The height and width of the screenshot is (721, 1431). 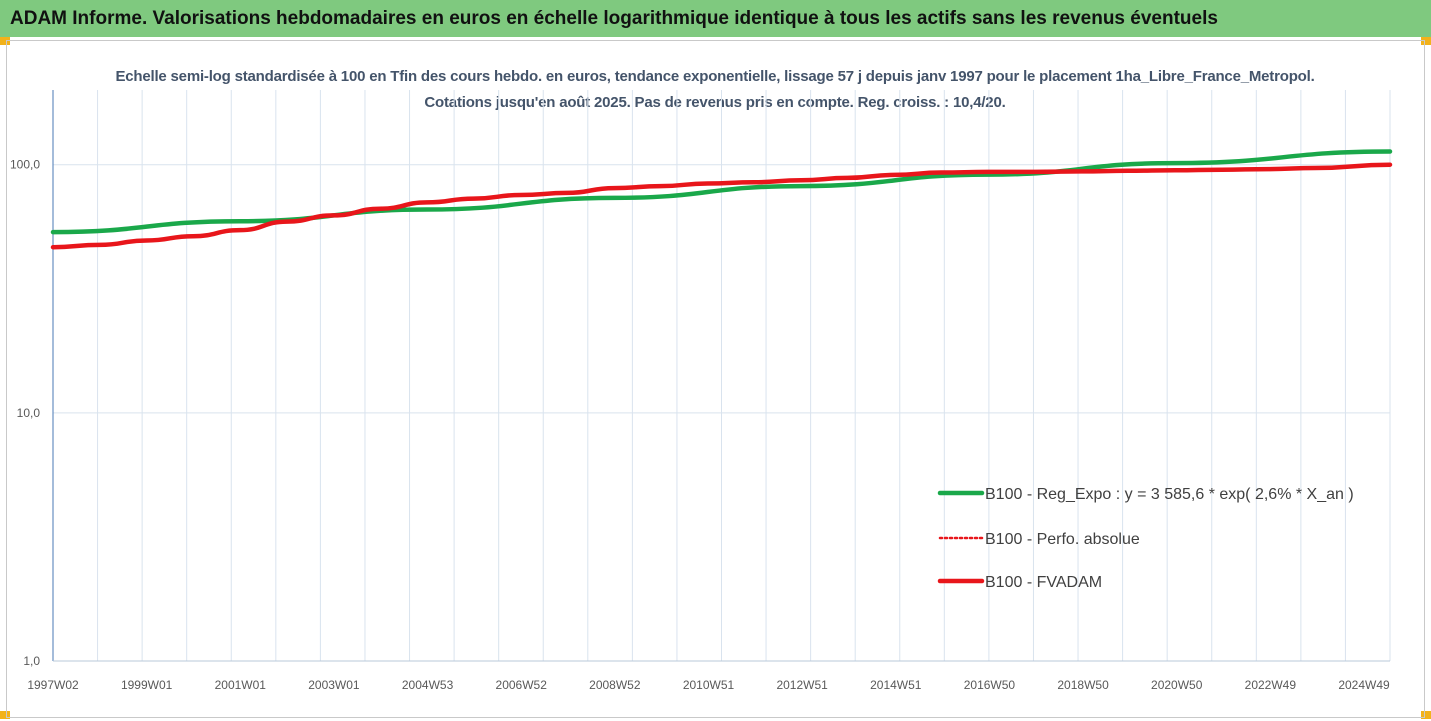 I want to click on x-tick-label: 2010W51, so click(x=709, y=685).